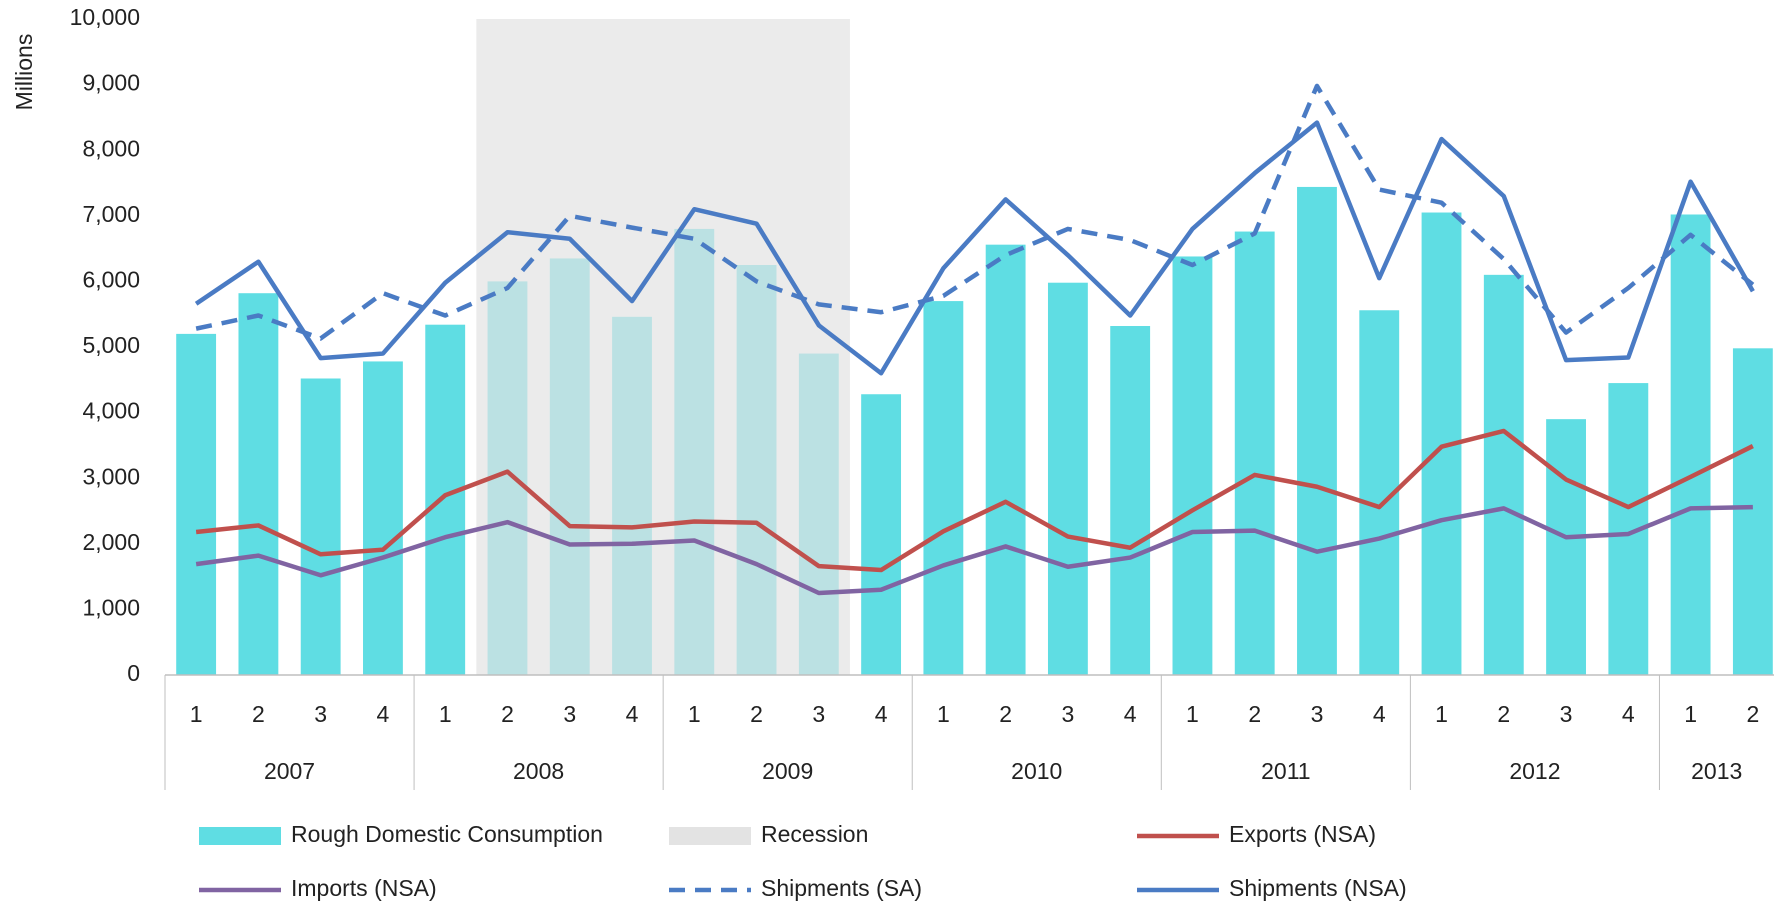 The height and width of the screenshot is (908, 1774). Describe the element at coordinates (1318, 888) in the screenshot. I see `legend-label: Shipments (NSA)` at that location.